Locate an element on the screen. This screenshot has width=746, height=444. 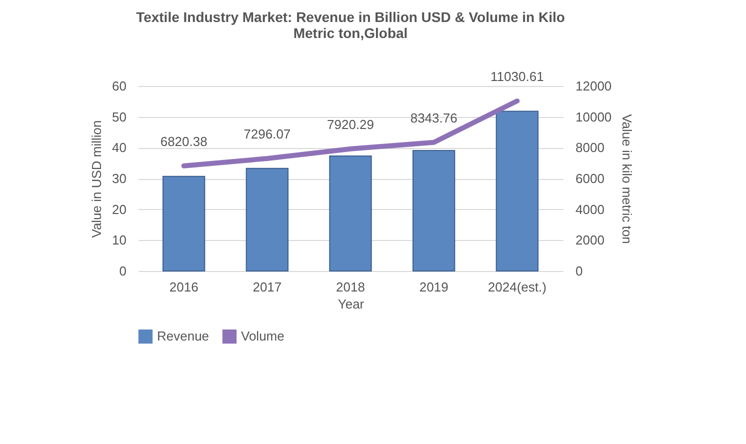
y-tick-label: 10 is located at coordinates (119, 240).